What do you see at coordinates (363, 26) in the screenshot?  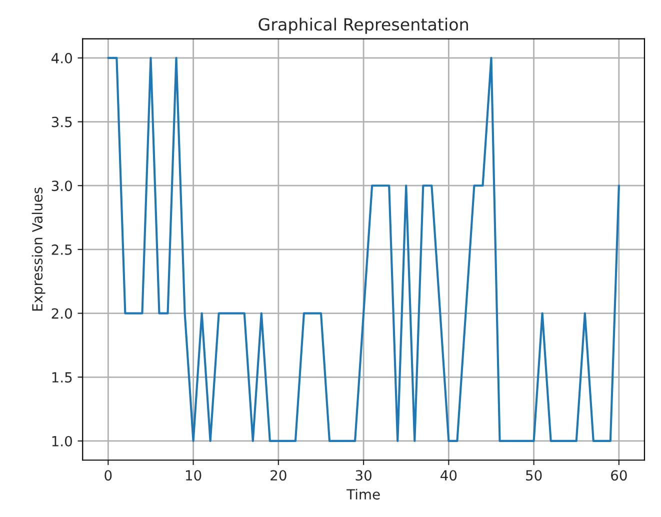 I see `chart-title: Graphical Representation` at bounding box center [363, 26].